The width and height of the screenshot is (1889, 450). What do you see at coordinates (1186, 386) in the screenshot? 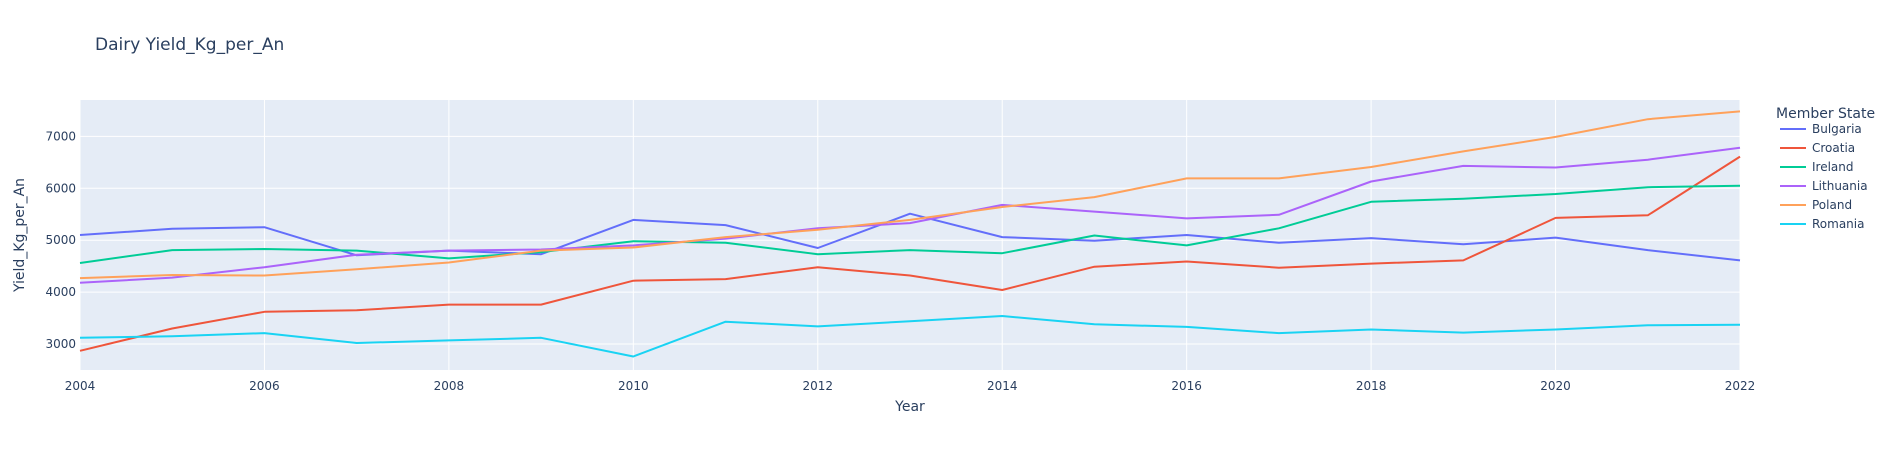
I see `x-tick-label: 2016` at bounding box center [1186, 386].